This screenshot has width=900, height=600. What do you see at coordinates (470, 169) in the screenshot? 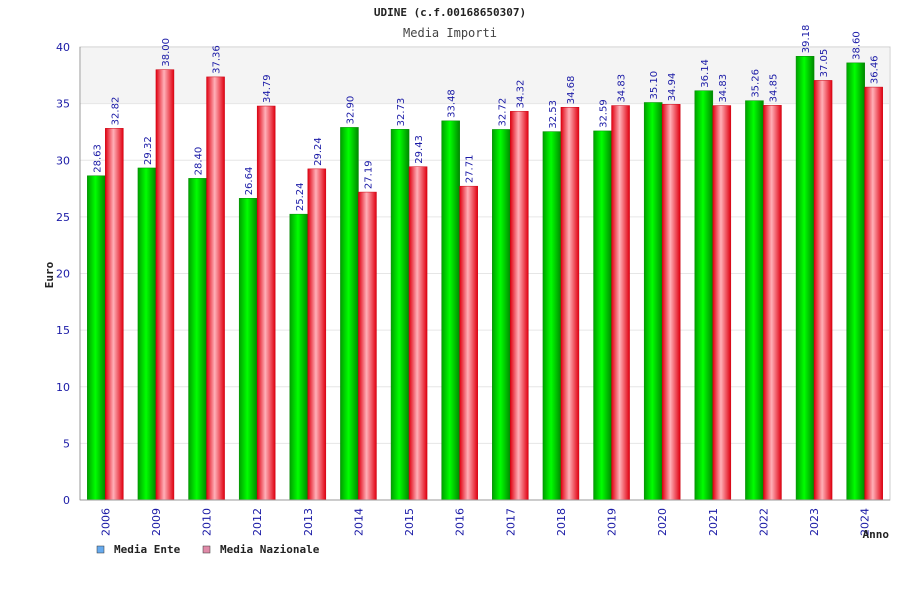
I see `data-label: 27.71` at bounding box center [470, 169].